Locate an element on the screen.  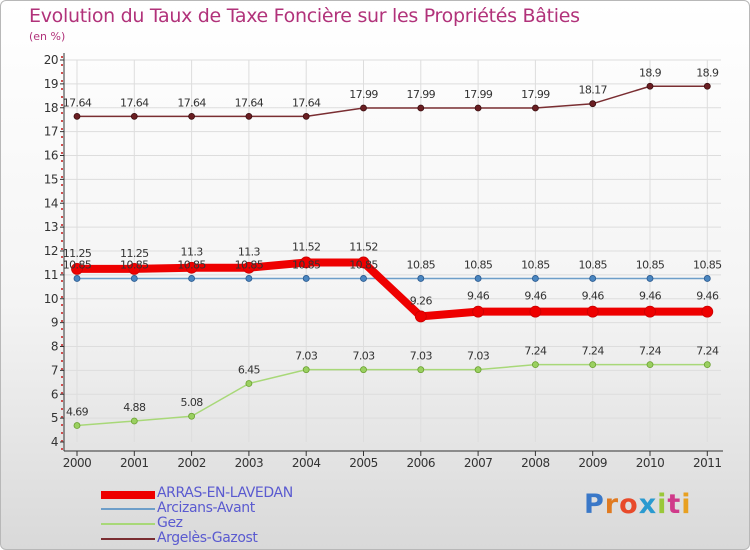
y-tick-label: 4 is located at coordinates (54, 442).